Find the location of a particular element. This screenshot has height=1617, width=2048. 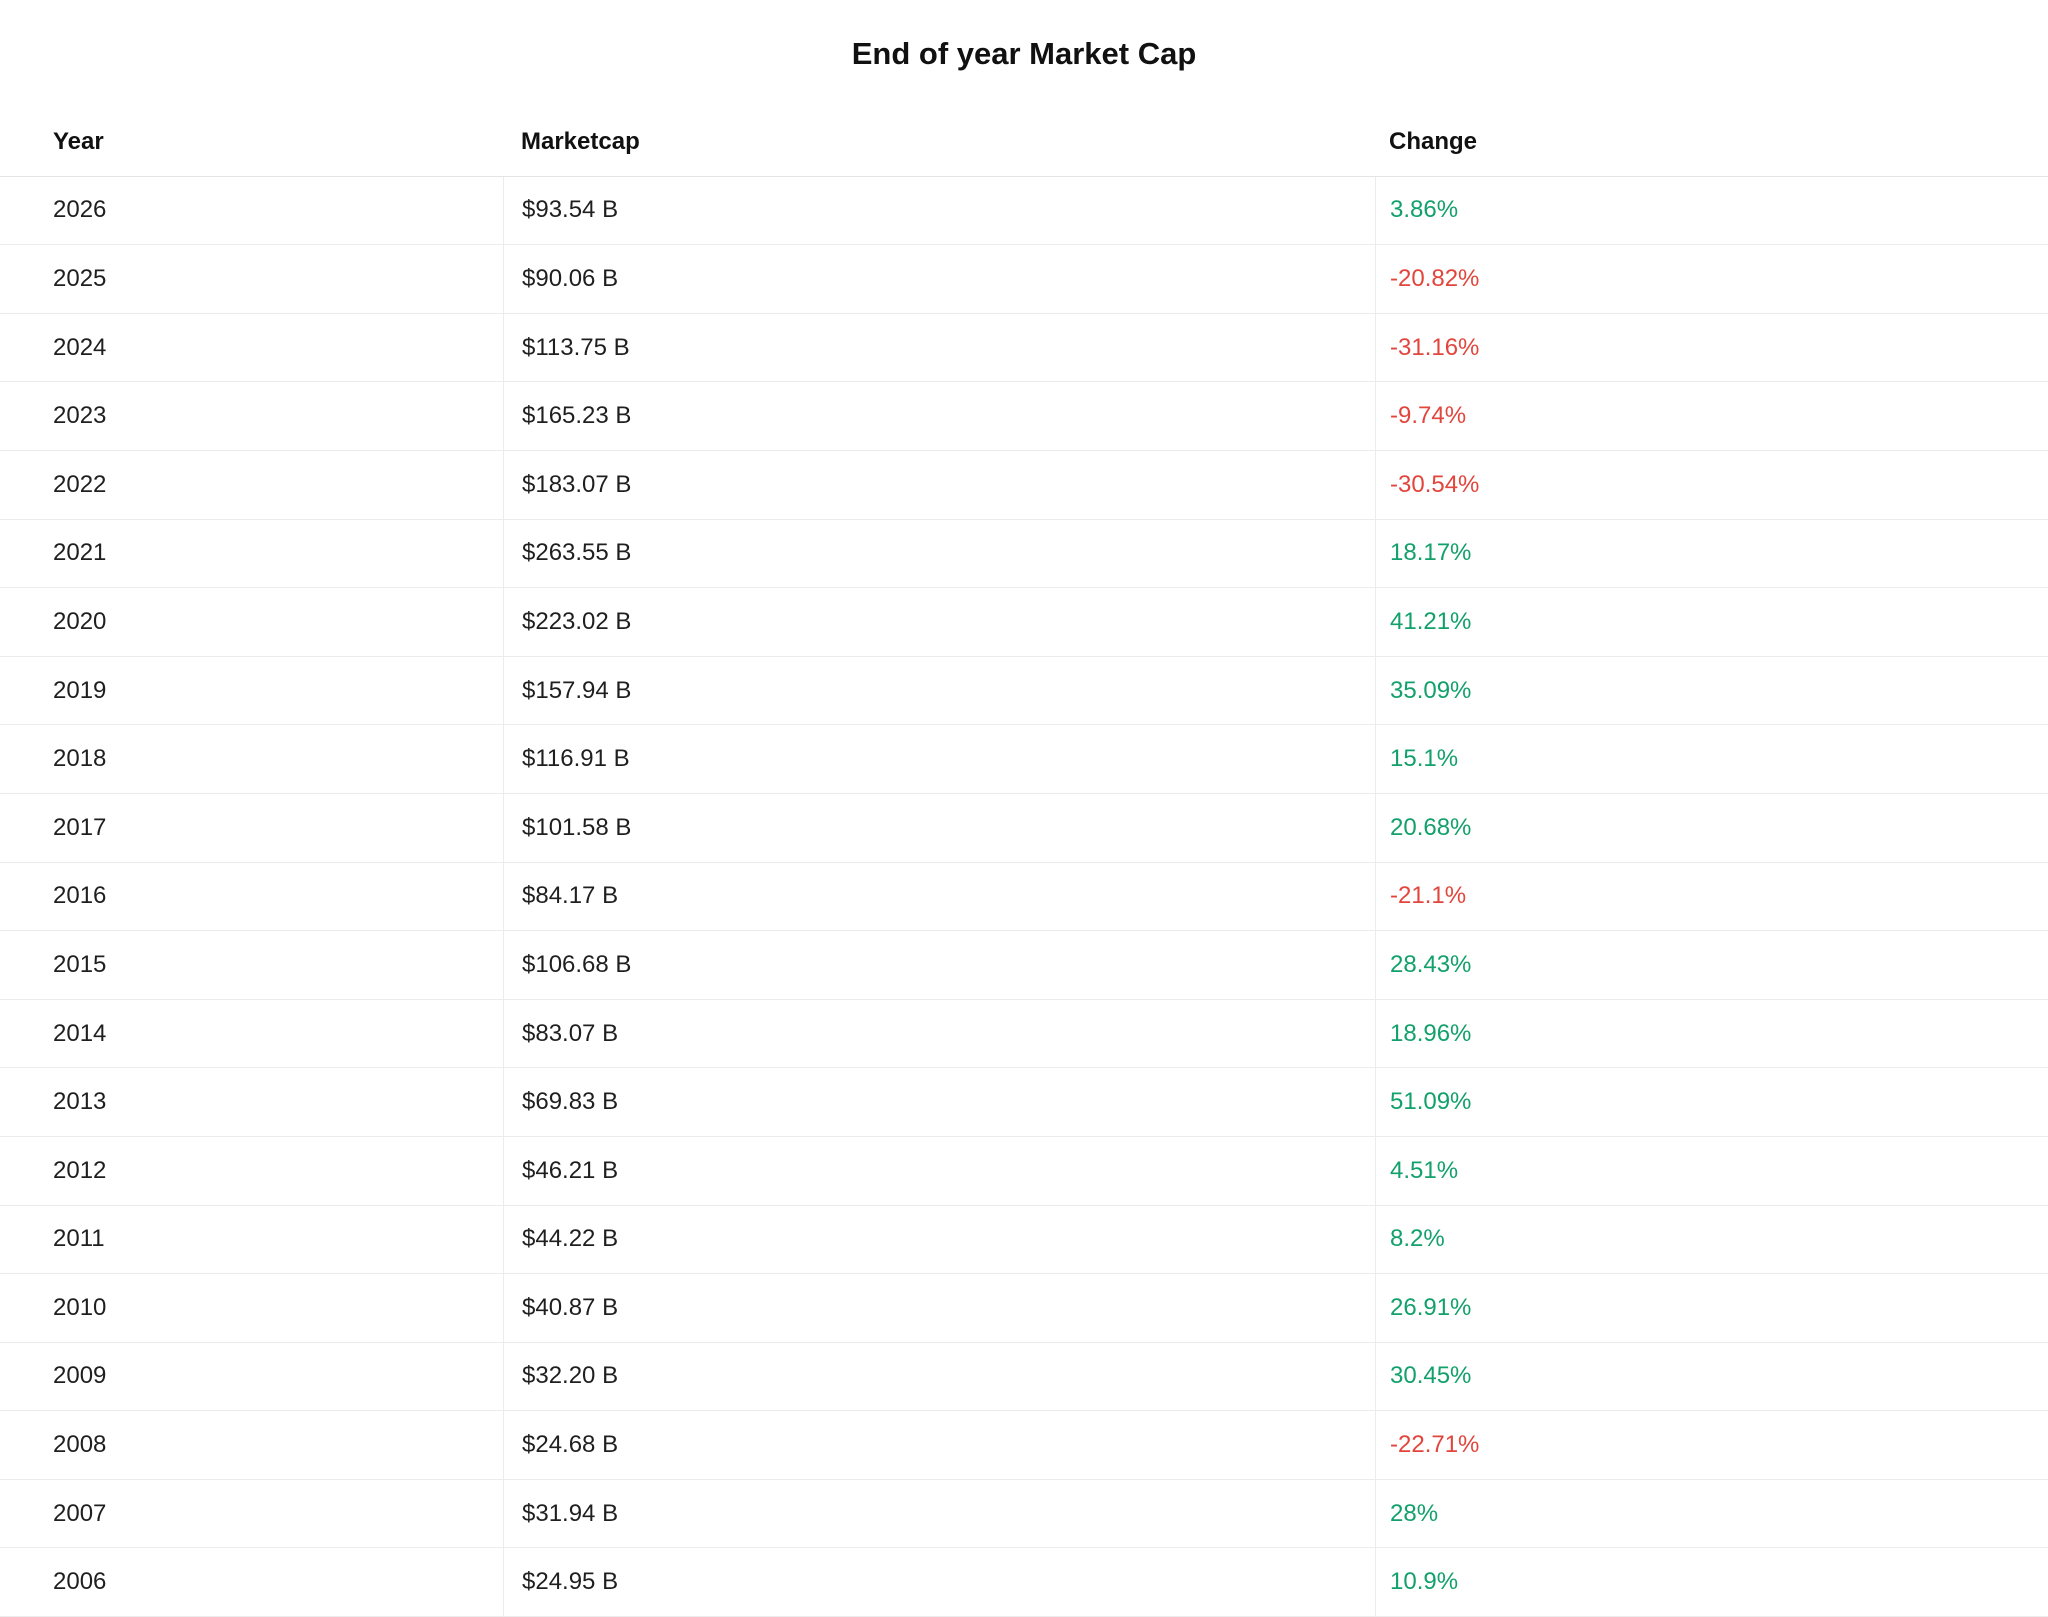

marketcap-cell: $69.83 B is located at coordinates (939, 1102).